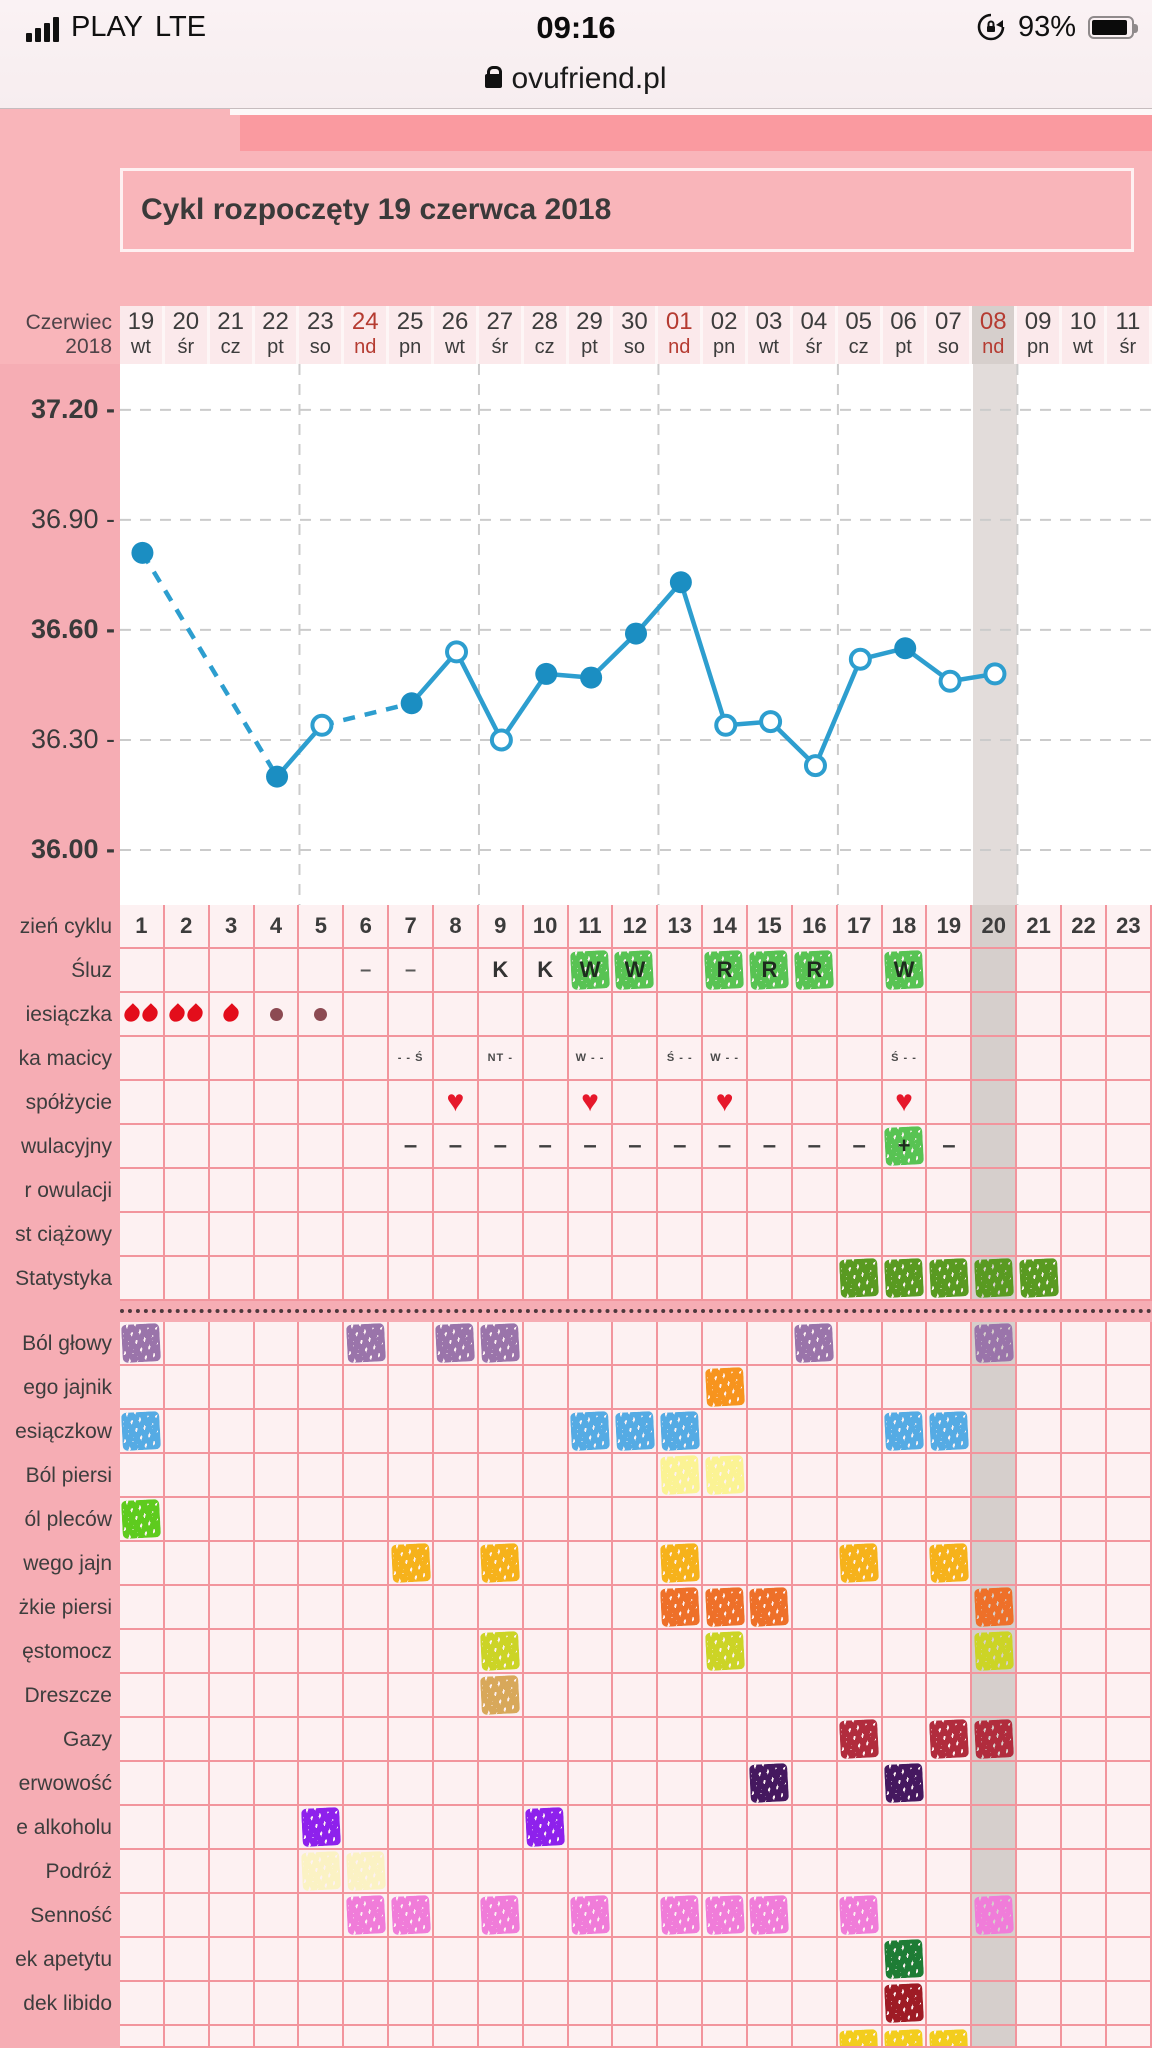 This screenshot has height=2048, width=1152. I want to click on url-domain: ovufriend.pl, so click(589, 78).